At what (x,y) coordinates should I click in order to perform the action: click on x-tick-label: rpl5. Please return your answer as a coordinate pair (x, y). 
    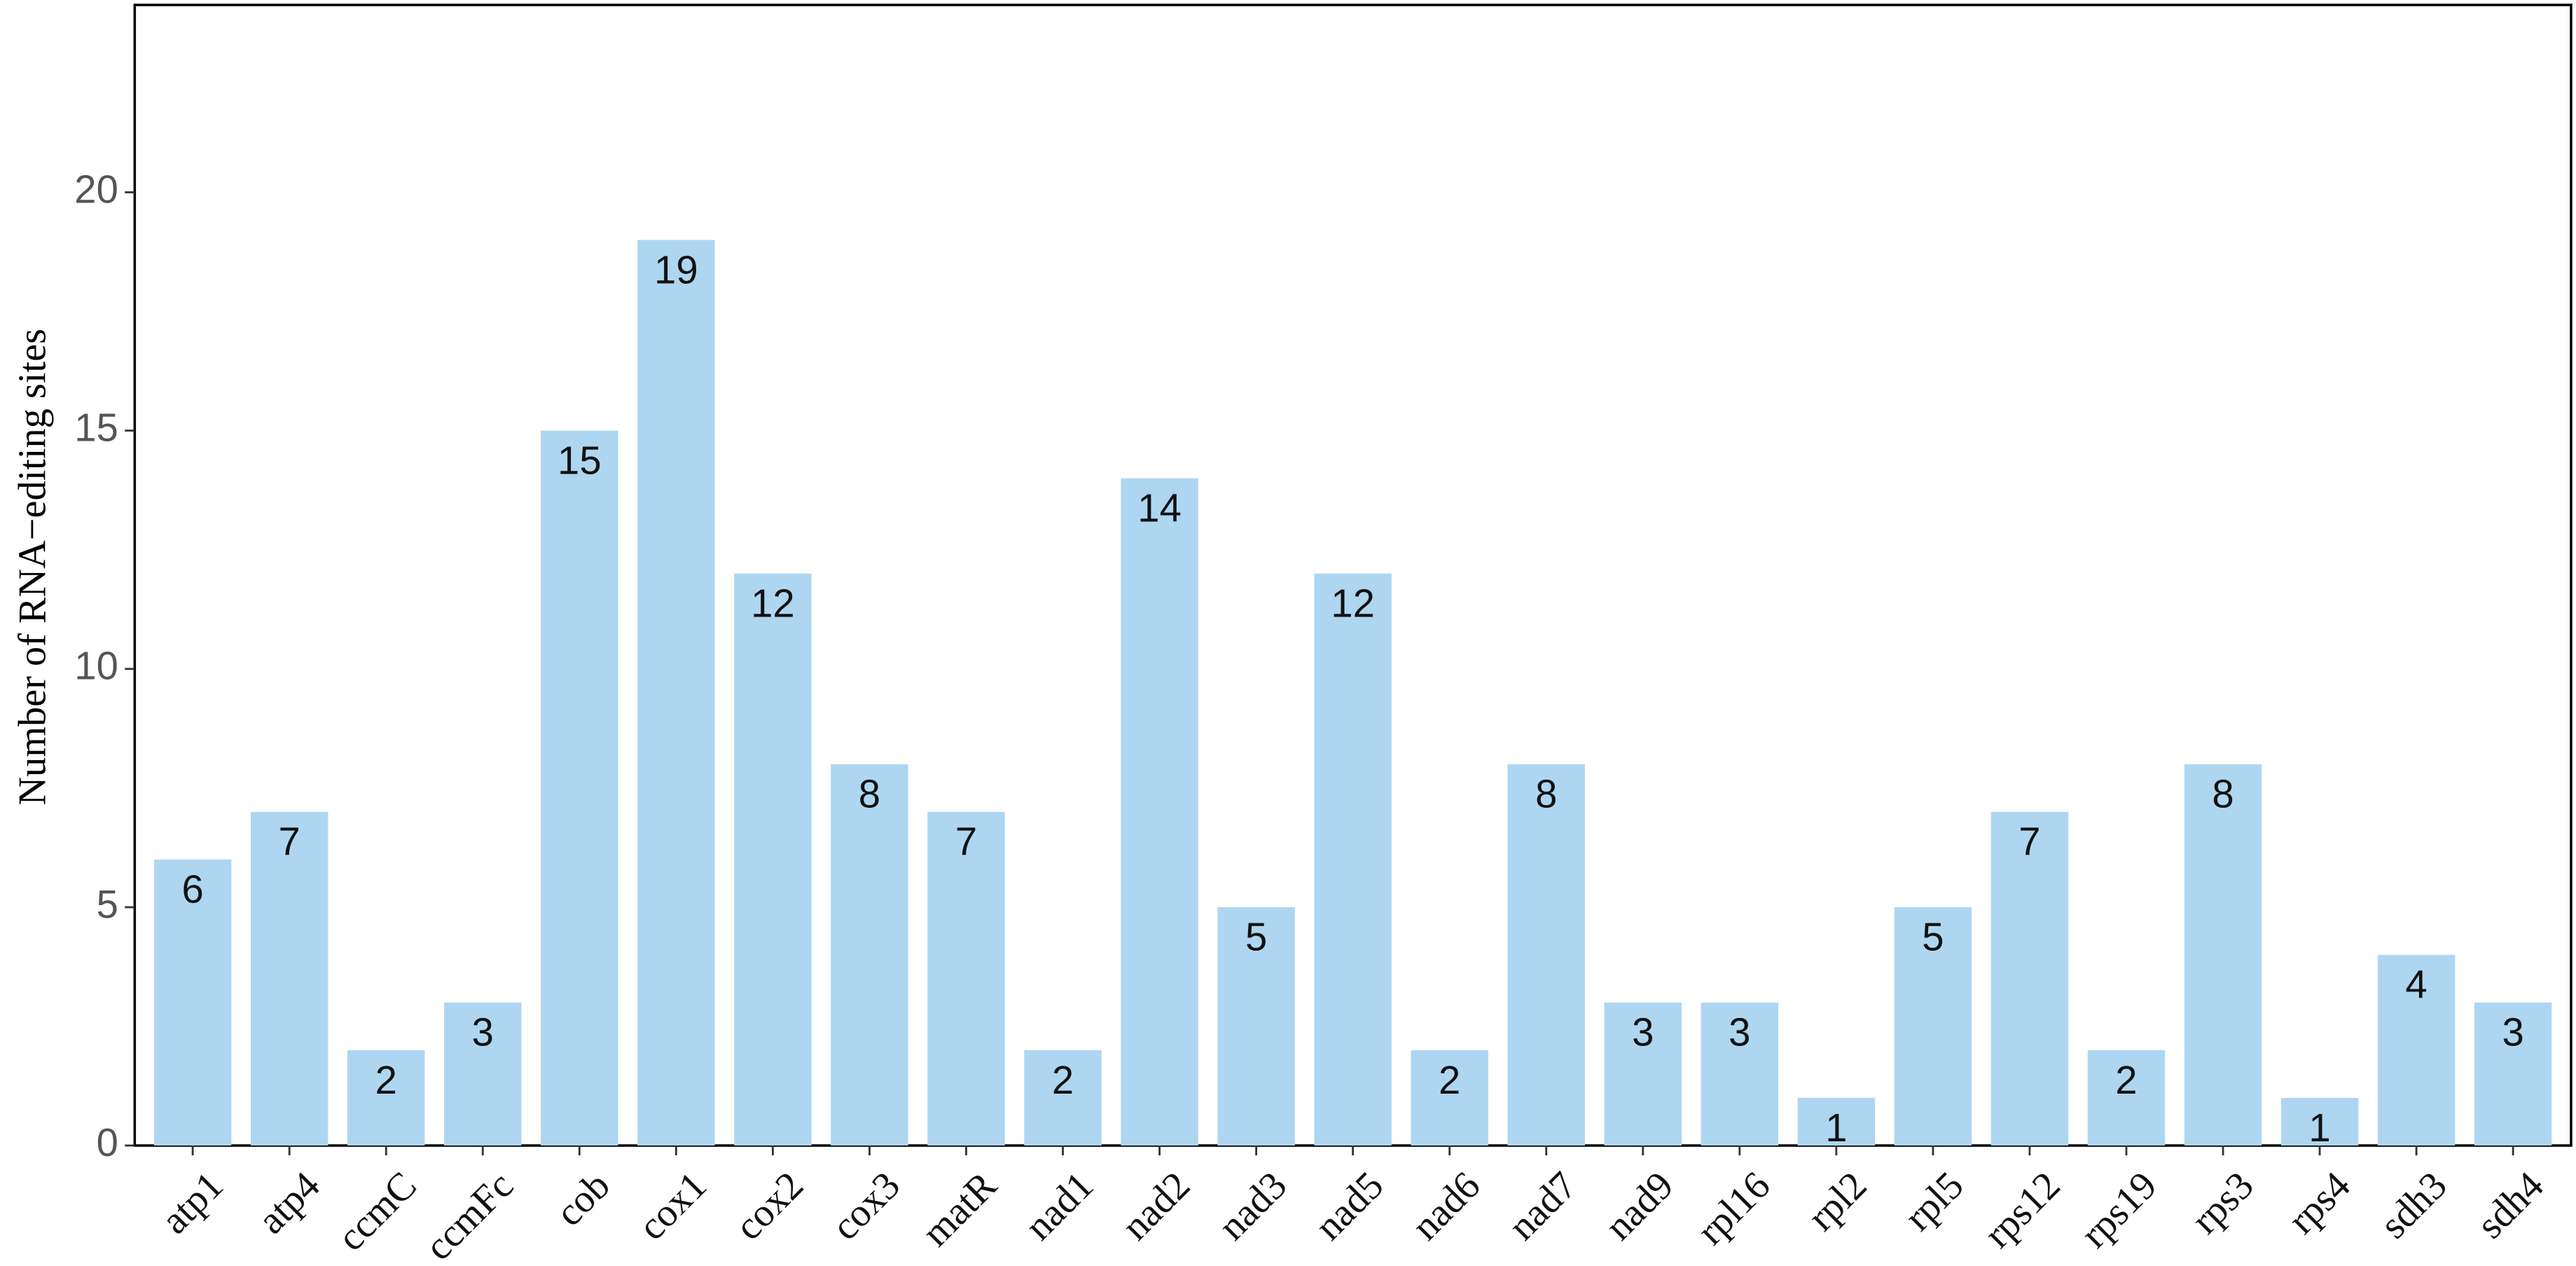
    Looking at the image, I should click on (1935, 1201).